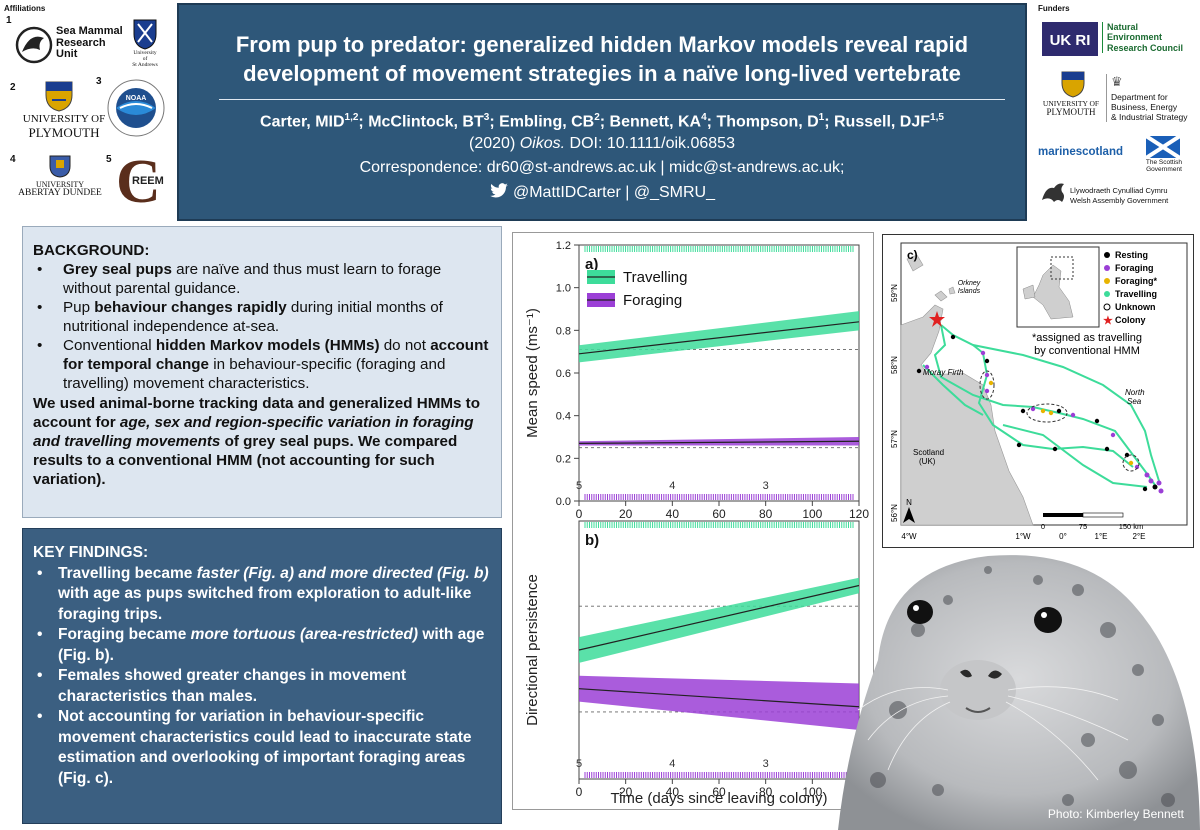 This screenshot has height=830, width=1200. What do you see at coordinates (13, 87) in the screenshot?
I see `affiliation-number-2: 2` at bounding box center [13, 87].